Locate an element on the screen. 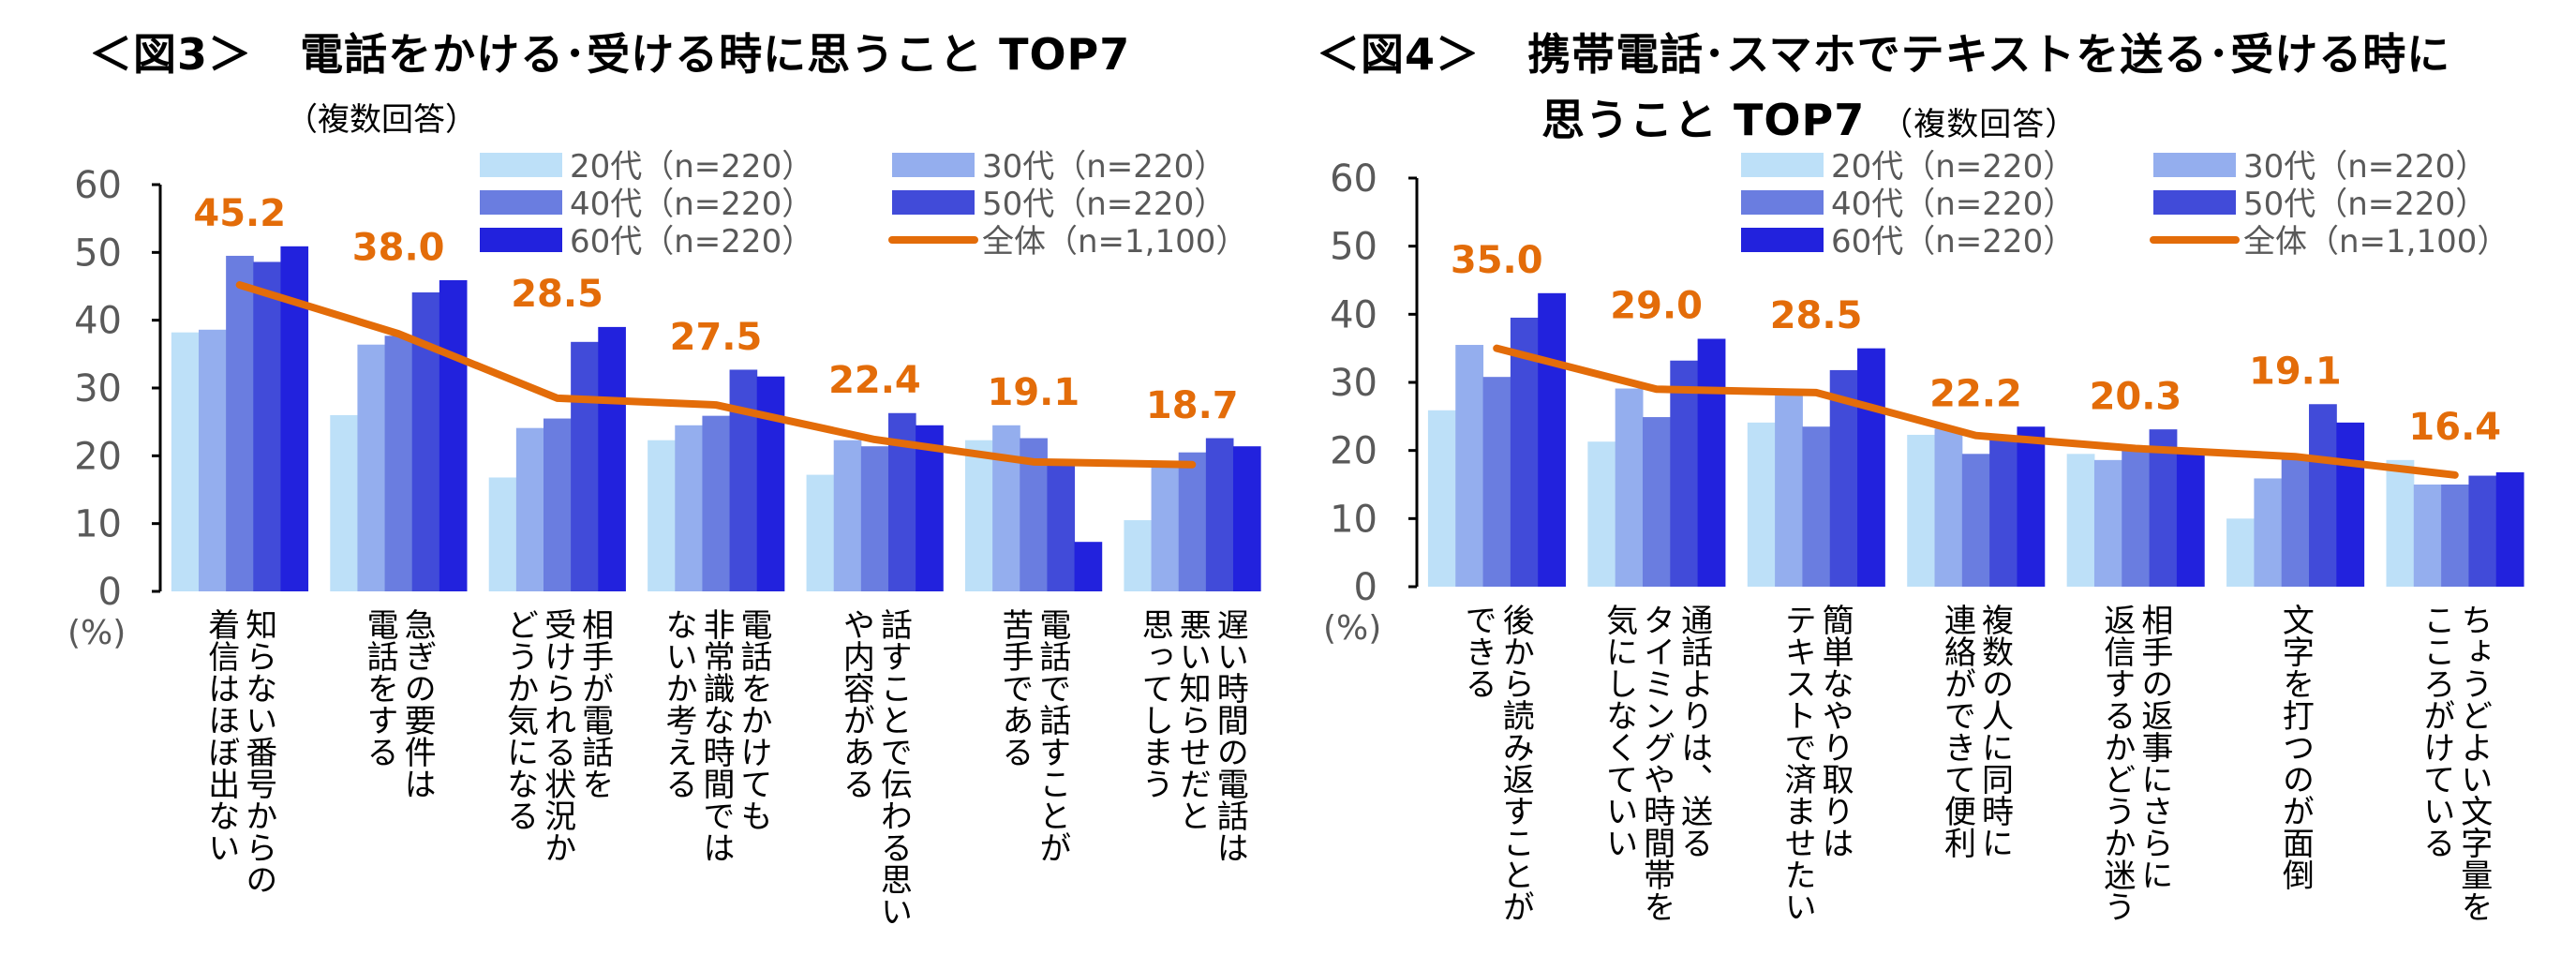  chart3-category-label: 話すことで伝わる思い や内容がある is located at coordinates (874, 767).